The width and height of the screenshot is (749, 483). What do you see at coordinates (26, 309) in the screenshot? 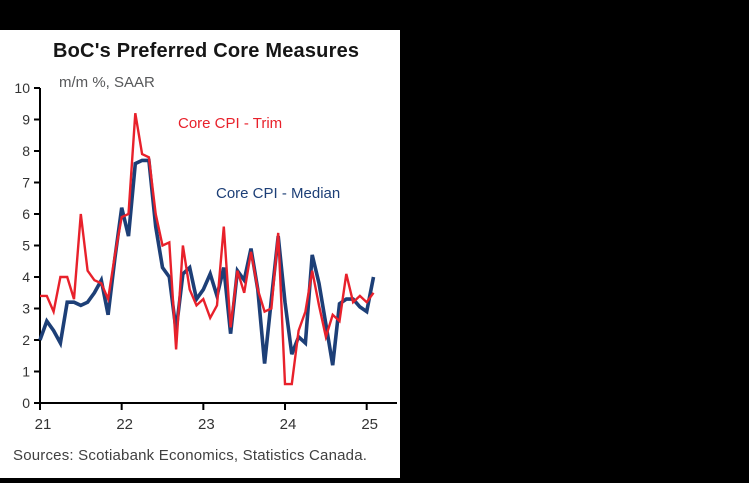
I see `y-tick-label: 3` at bounding box center [26, 309].